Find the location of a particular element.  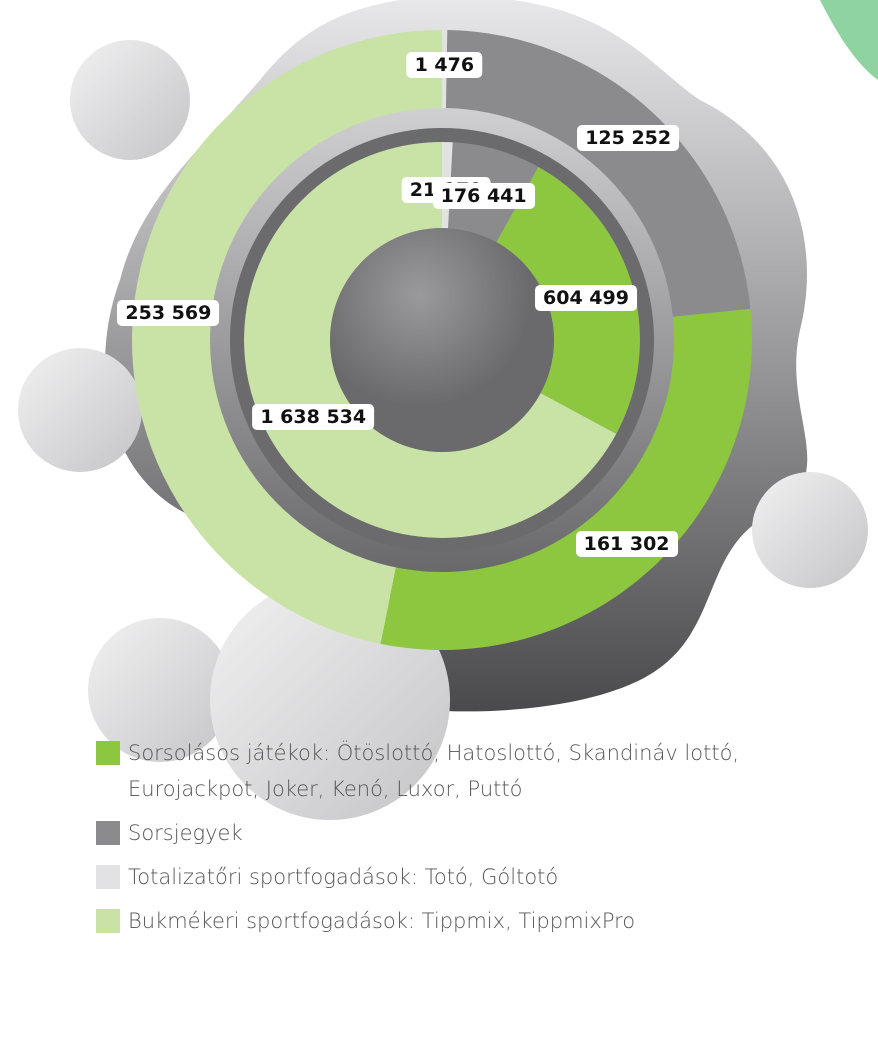

data-label: 176 441 is located at coordinates (483, 195).